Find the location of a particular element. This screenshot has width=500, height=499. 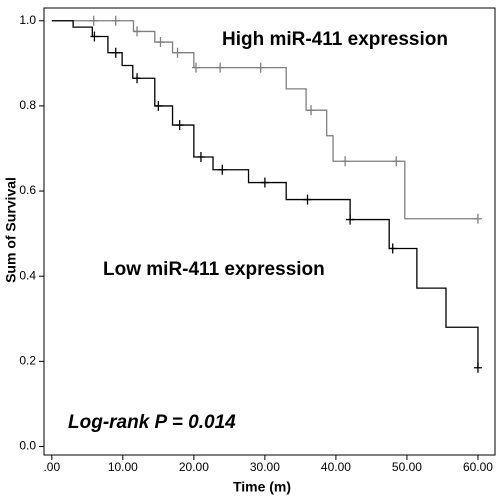

y-tick-label: 0.4 is located at coordinates (27, 275).